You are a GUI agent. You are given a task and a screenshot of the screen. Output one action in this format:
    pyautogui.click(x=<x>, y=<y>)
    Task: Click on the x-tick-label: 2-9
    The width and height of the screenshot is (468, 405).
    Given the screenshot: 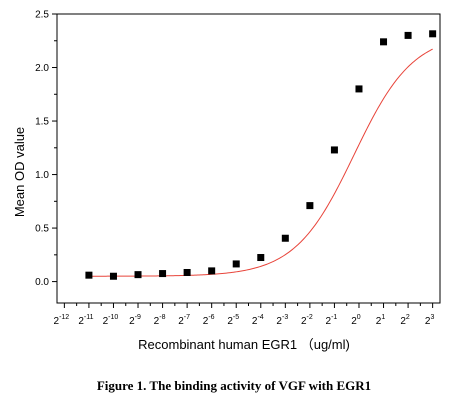 What is the action you would take?
    pyautogui.click(x=135, y=320)
    